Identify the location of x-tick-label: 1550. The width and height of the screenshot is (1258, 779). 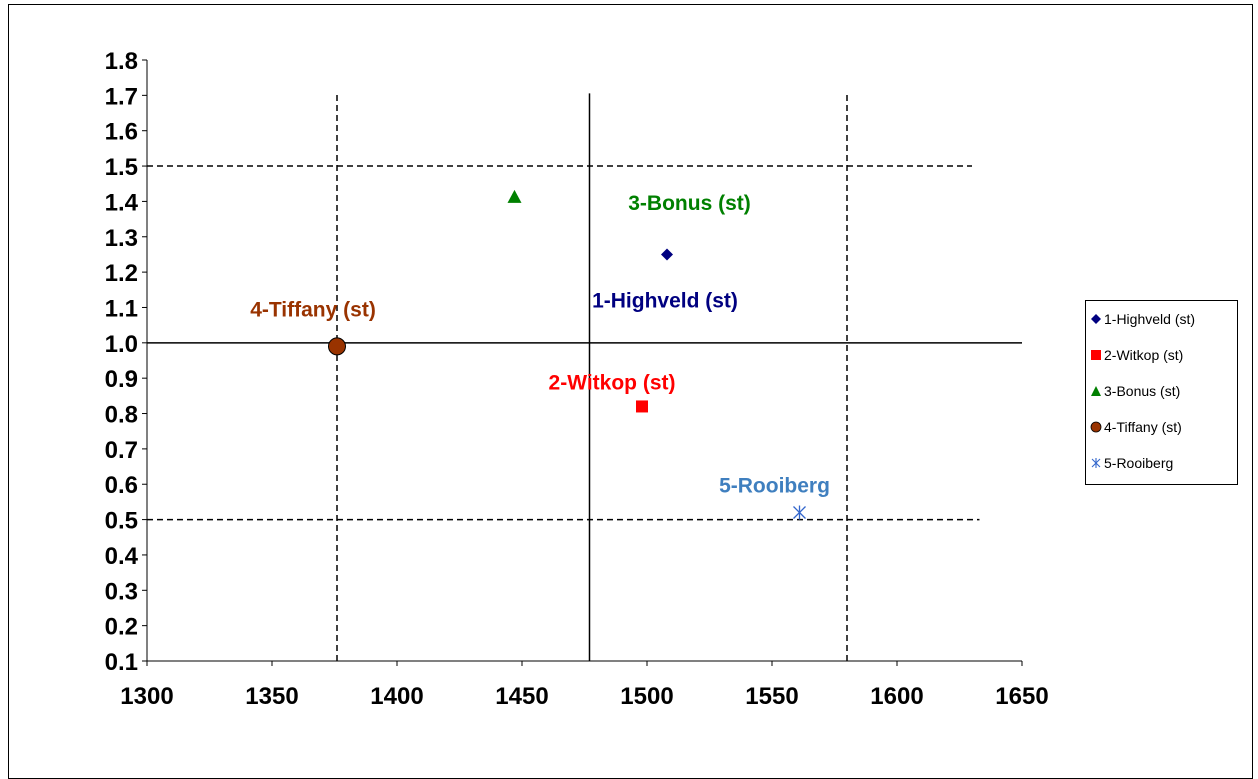
(771, 696).